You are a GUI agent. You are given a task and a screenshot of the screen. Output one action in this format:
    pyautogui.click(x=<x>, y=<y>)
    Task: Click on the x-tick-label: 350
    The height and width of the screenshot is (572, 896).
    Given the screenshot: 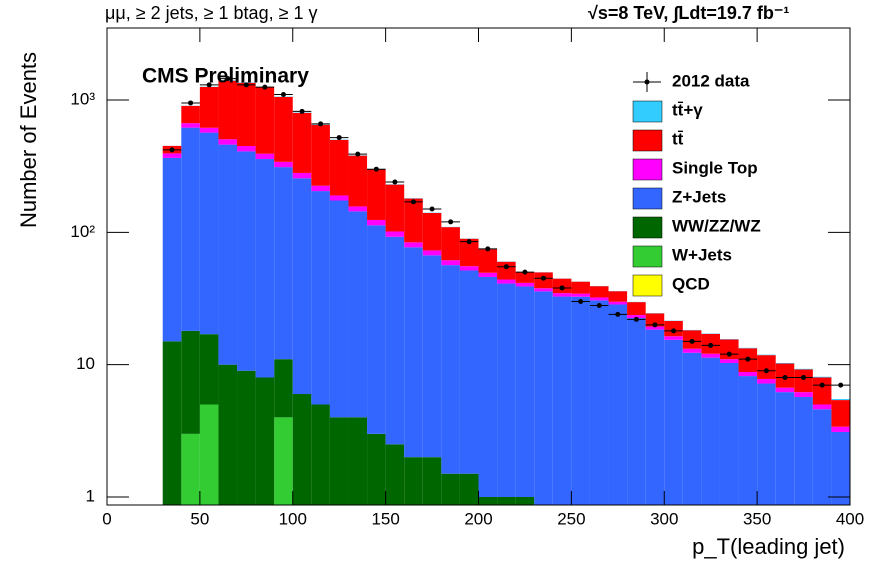 What is the action you would take?
    pyautogui.click(x=757, y=518)
    